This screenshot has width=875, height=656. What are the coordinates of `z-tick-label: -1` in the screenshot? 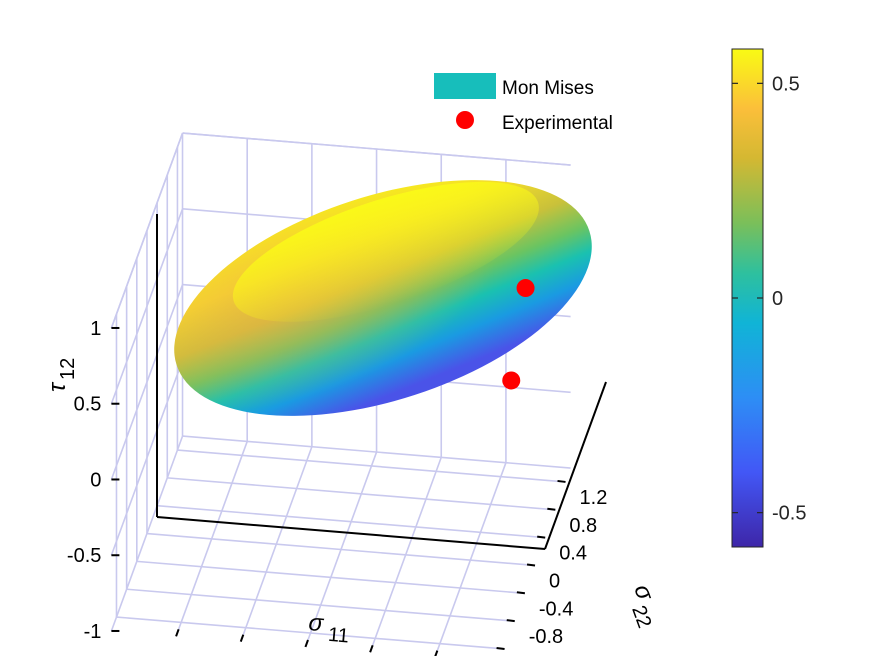 It's located at (93, 632).